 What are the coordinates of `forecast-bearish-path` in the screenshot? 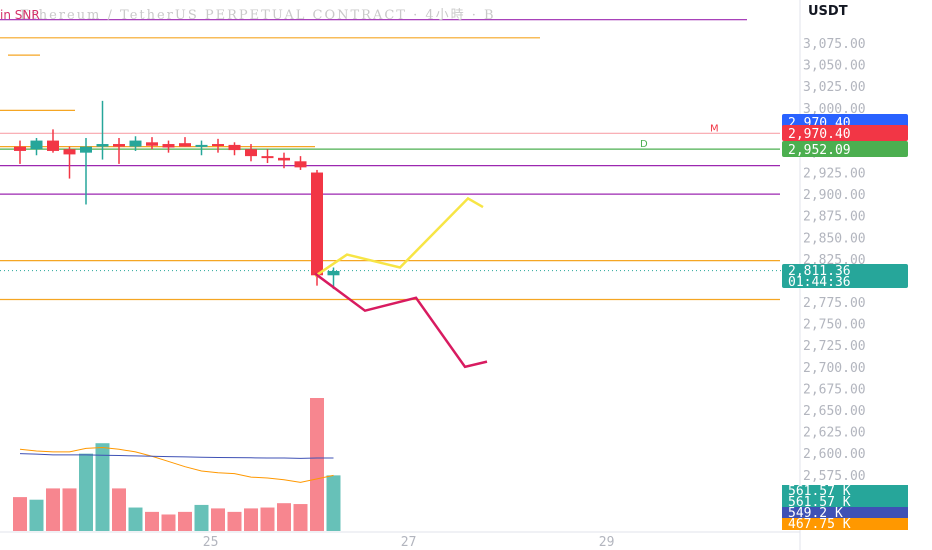 It's located at (401, 320).